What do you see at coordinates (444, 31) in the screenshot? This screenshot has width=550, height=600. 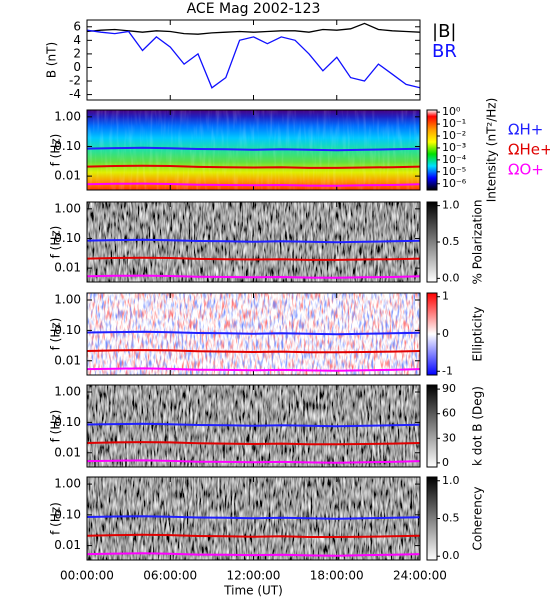 I see `legend-label: |B|` at bounding box center [444, 31].